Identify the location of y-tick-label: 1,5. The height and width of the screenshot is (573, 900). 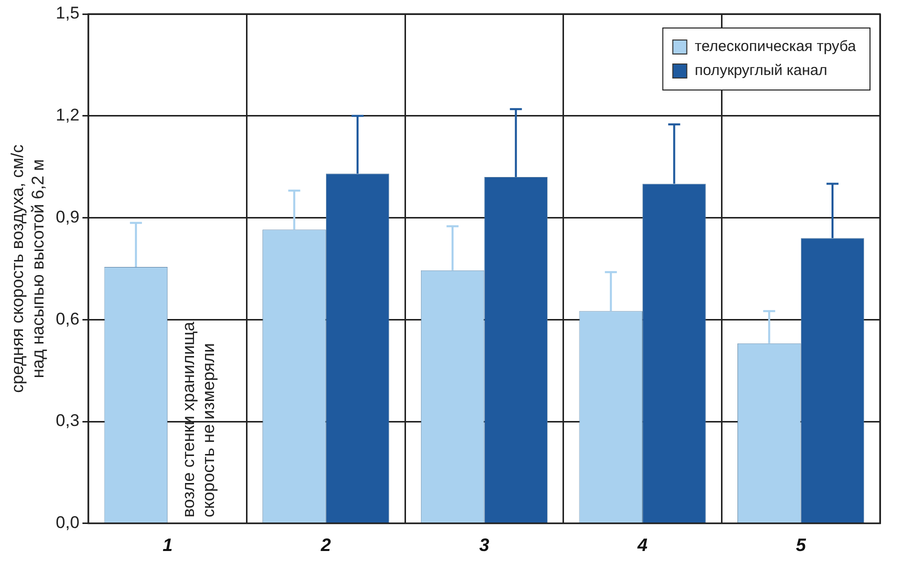
(68, 13).